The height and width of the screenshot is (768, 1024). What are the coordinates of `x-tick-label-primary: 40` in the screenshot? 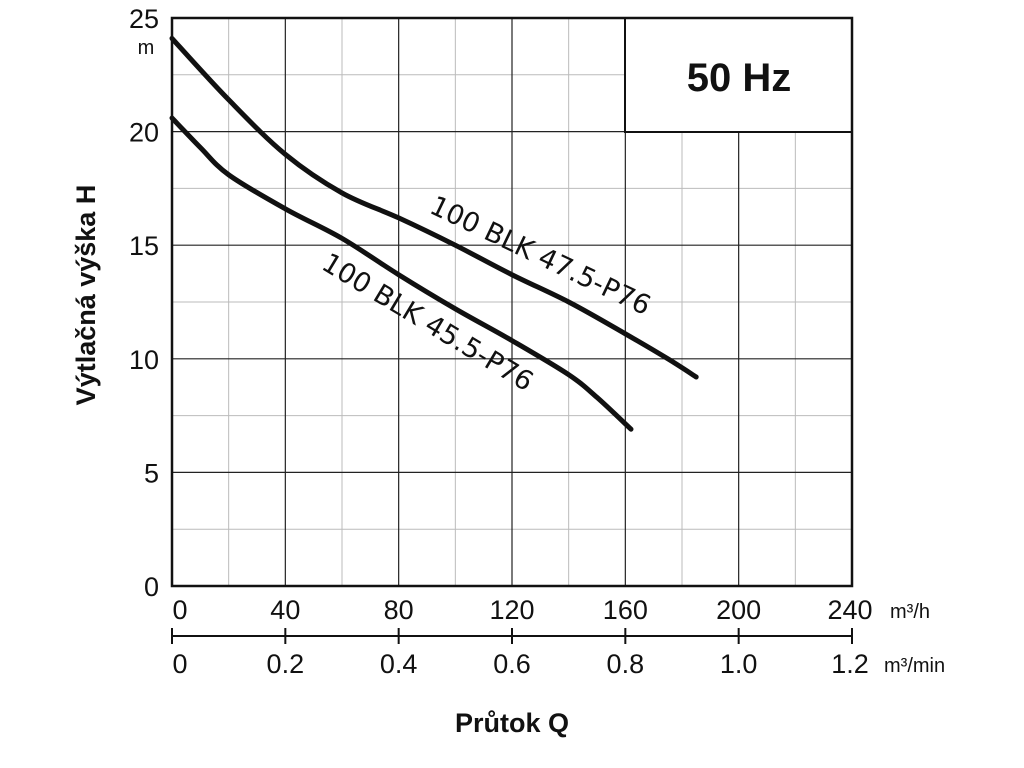 It's located at (285, 610).